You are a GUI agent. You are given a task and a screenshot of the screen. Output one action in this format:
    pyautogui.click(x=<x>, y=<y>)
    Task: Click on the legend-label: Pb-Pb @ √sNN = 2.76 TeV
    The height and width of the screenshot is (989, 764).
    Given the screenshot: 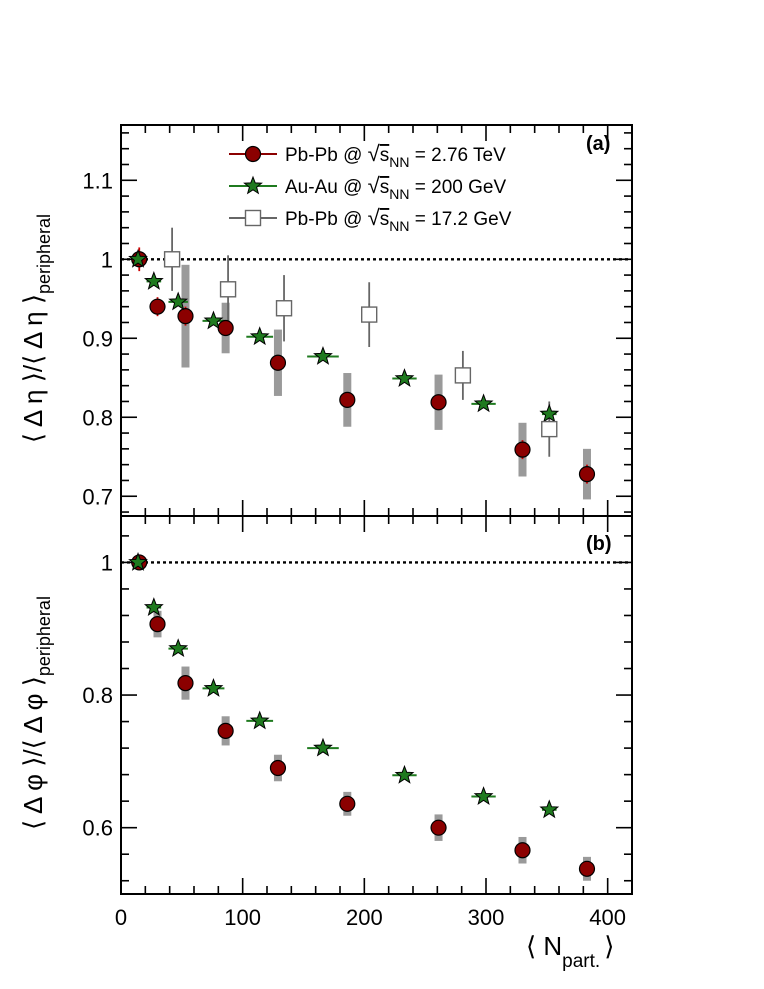 What is the action you would take?
    pyautogui.click(x=395, y=155)
    